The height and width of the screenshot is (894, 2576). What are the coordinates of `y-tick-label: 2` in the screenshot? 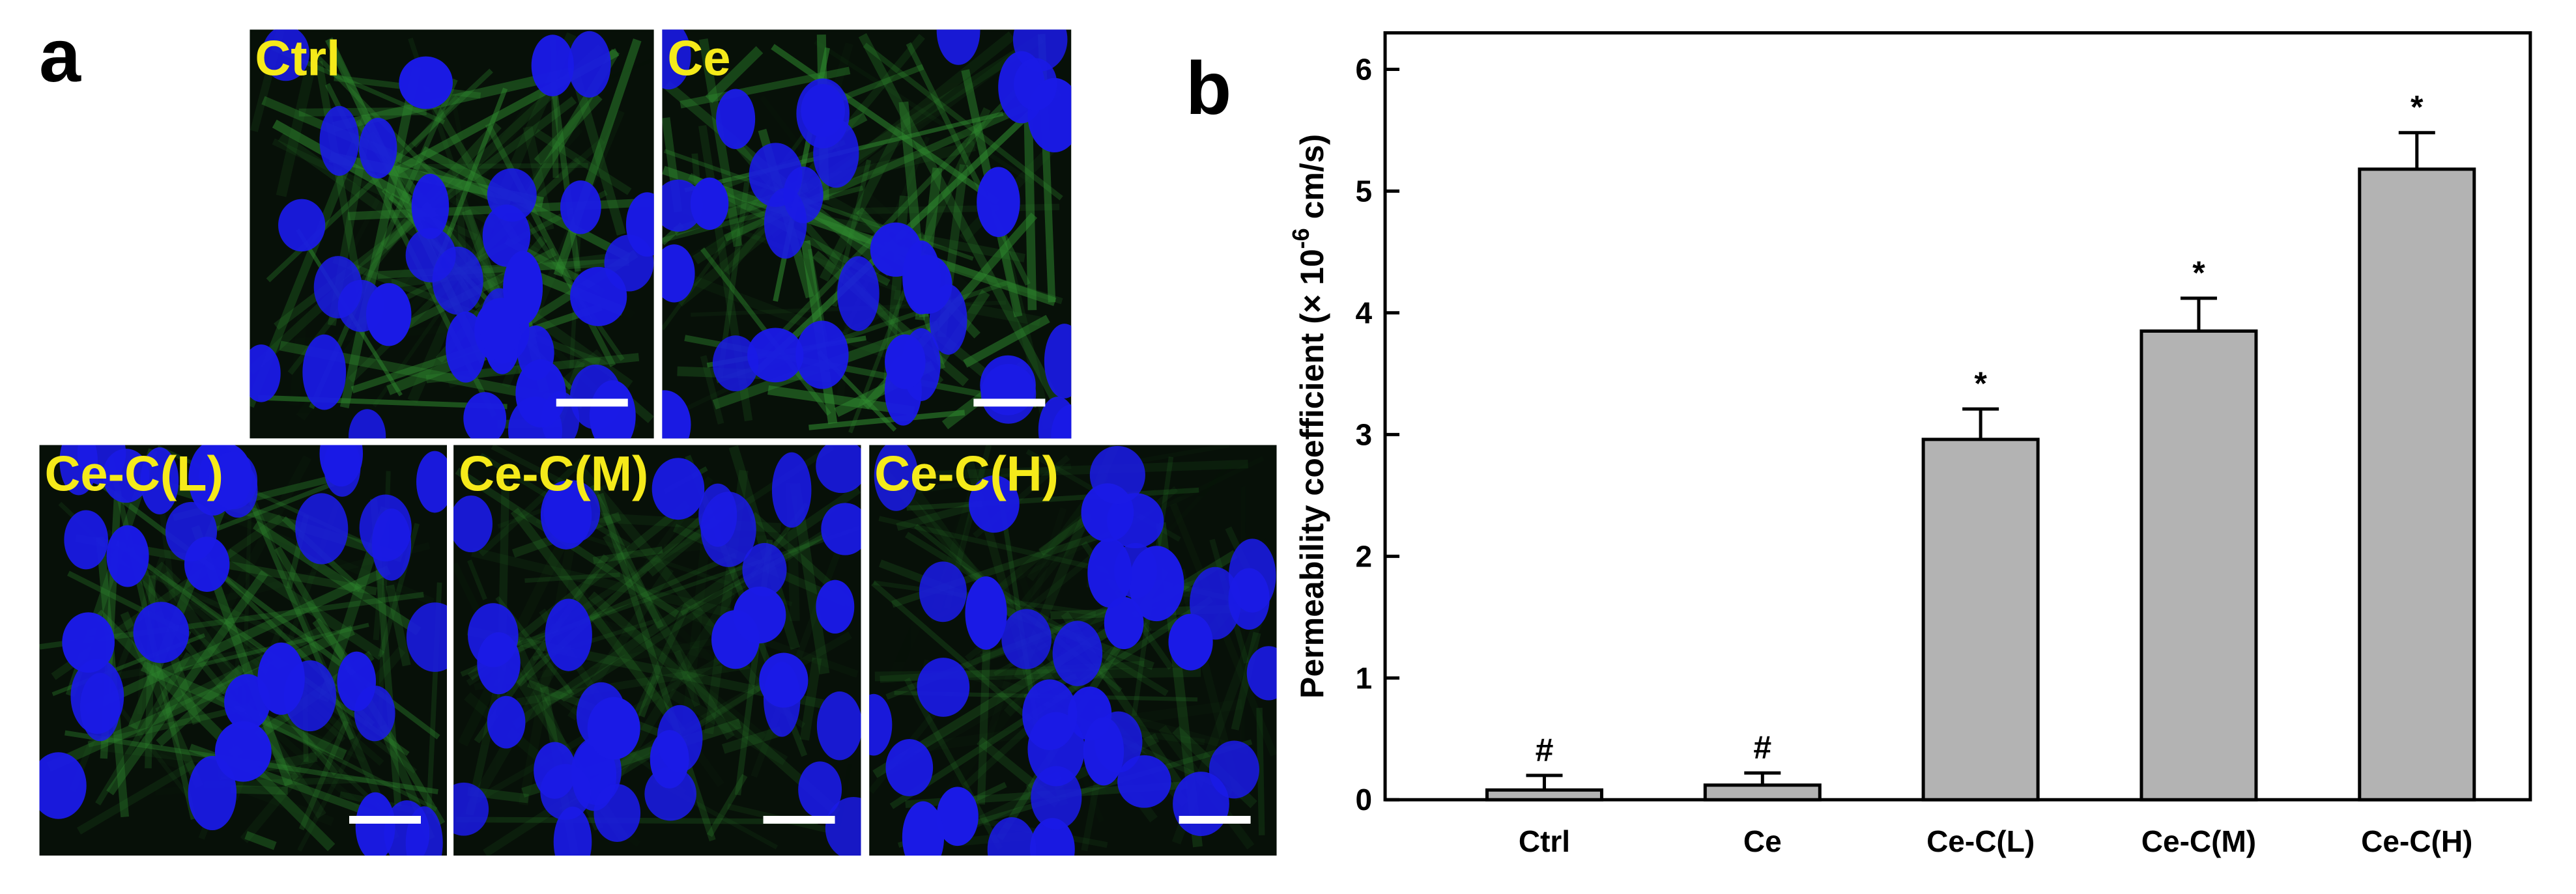 It's located at (1364, 556).